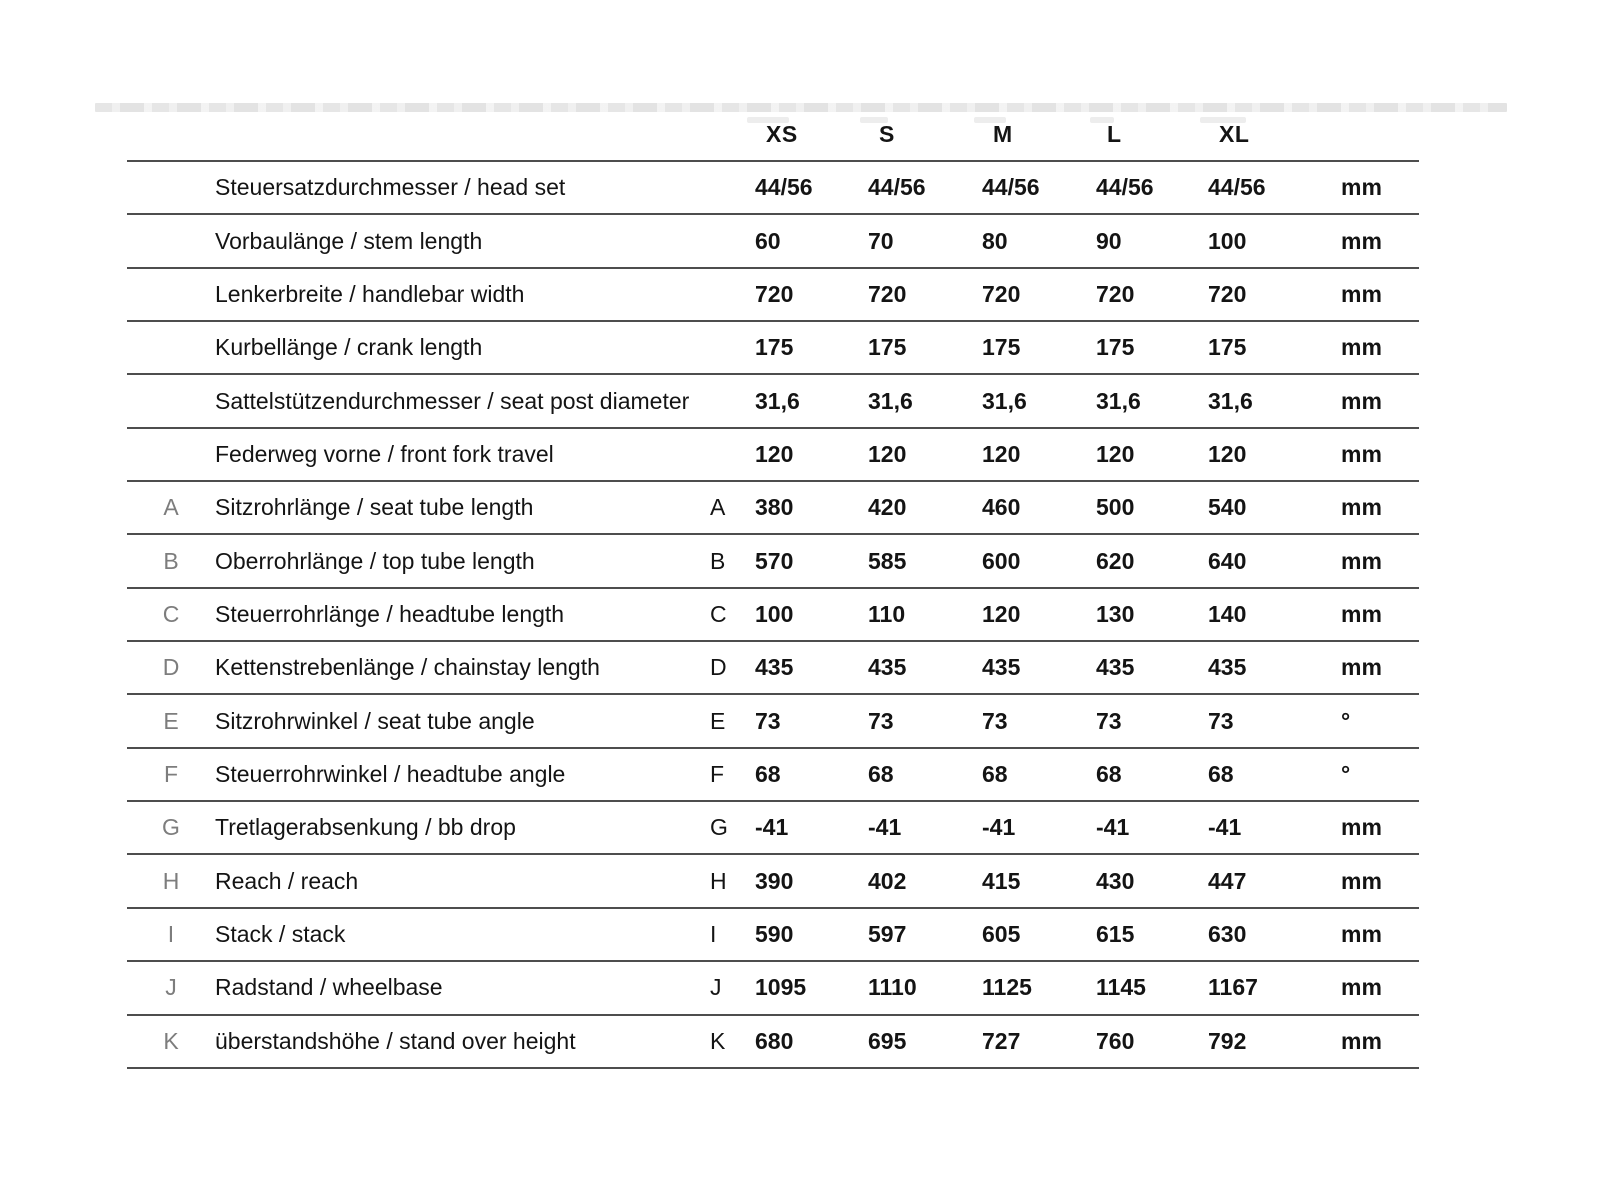  Describe the element at coordinates (774, 1040) in the screenshot. I see `spec-value-xs: 680` at that location.